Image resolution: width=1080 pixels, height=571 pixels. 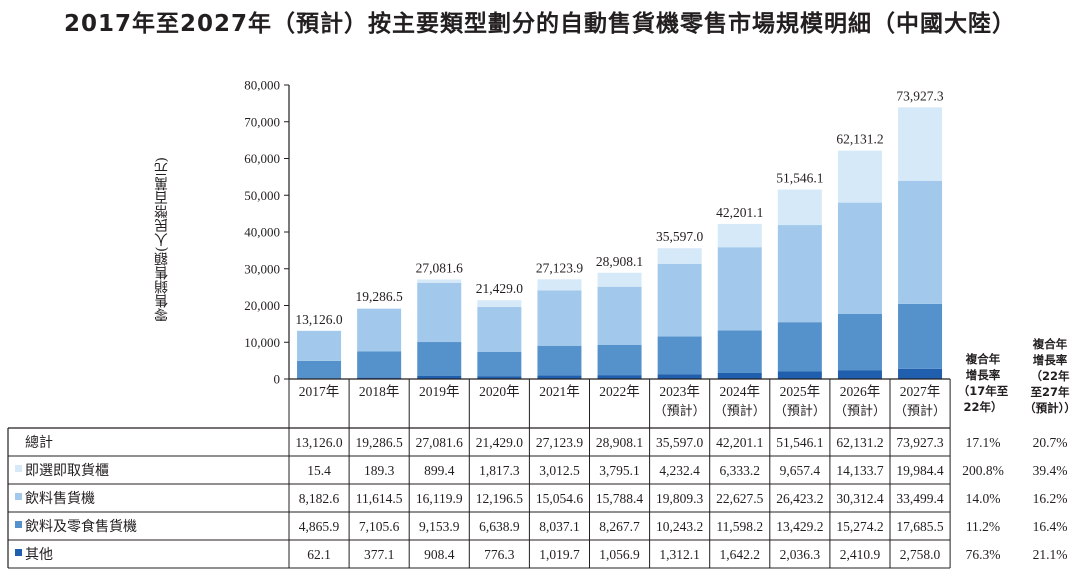 I want to click on cagr-cell: 20.7%, so click(x=1050, y=442).